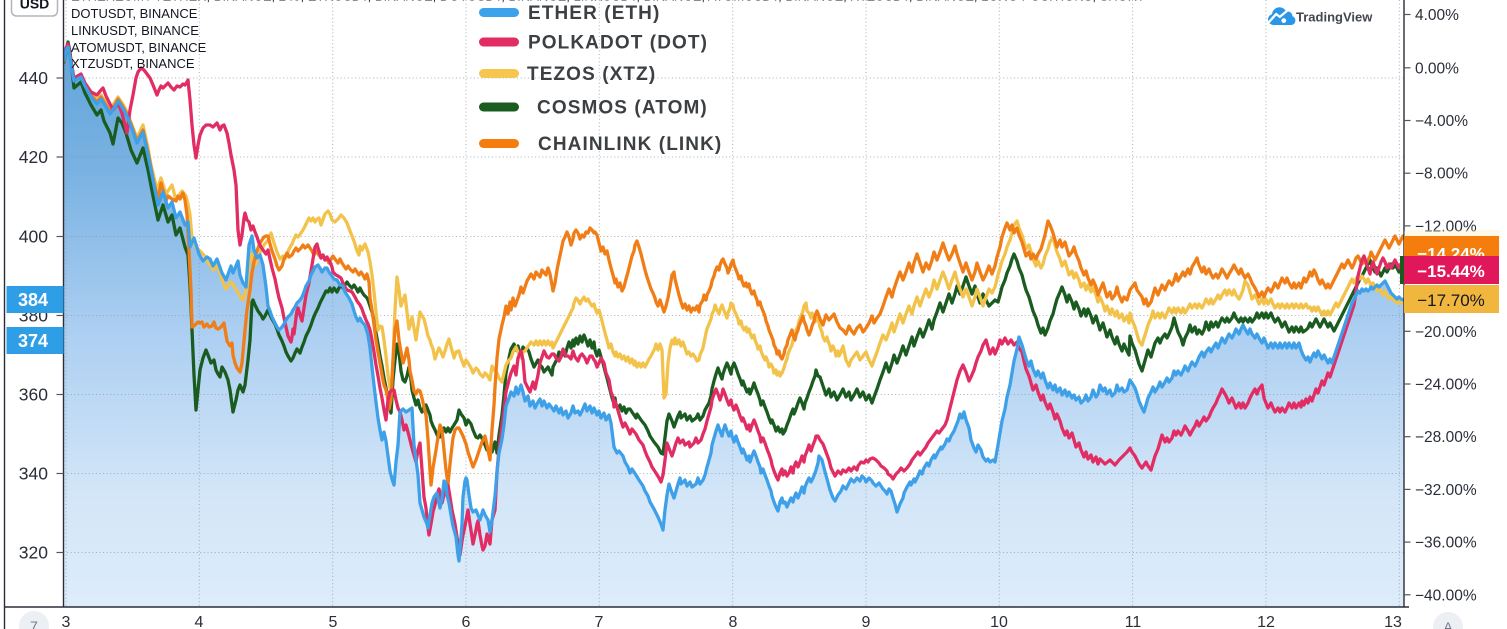 The width and height of the screenshot is (1507, 629). What do you see at coordinates (1446, 385) in the screenshot?
I see `svg-text: −24.00%` at bounding box center [1446, 385].